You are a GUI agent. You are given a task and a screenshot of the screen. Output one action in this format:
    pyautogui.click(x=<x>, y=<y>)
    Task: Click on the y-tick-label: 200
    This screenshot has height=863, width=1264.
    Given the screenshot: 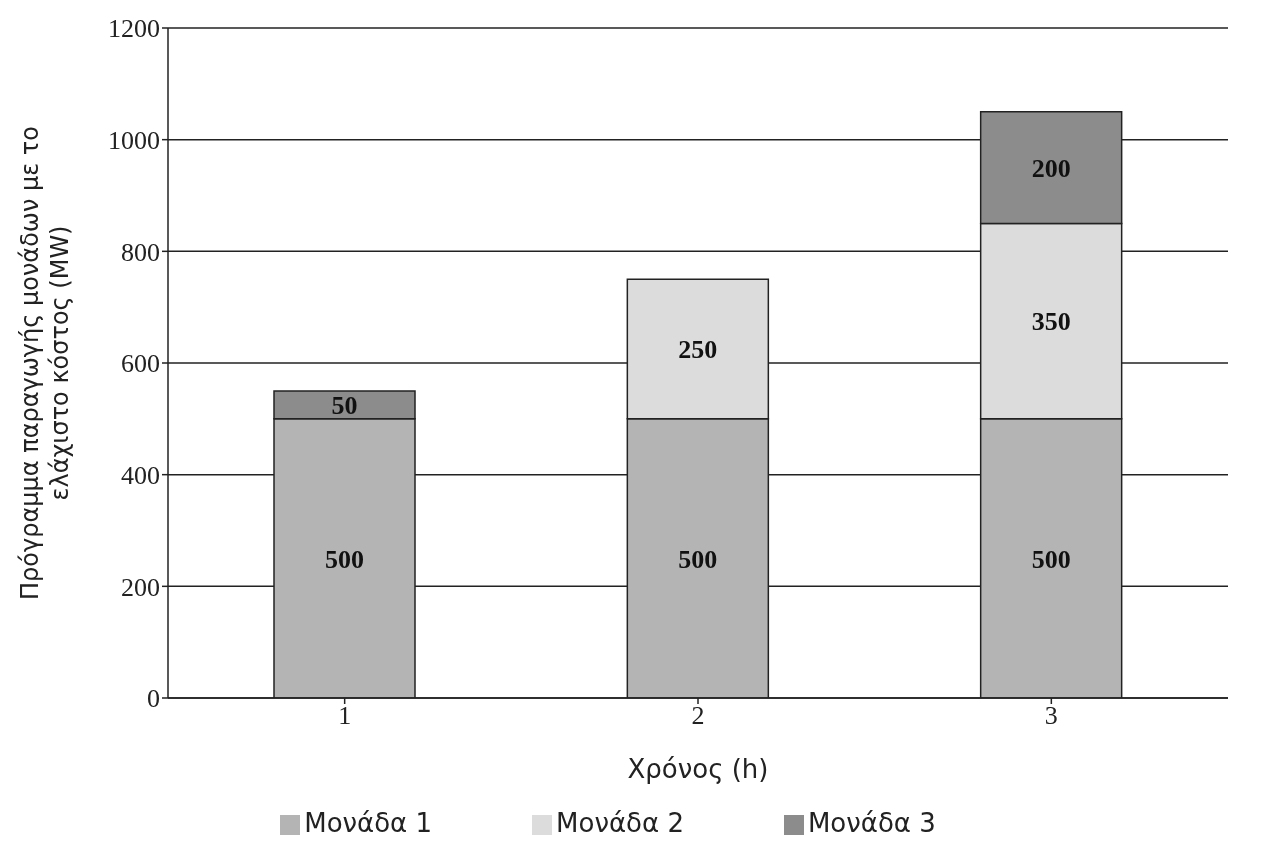 What is the action you would take?
    pyautogui.click(x=140, y=587)
    